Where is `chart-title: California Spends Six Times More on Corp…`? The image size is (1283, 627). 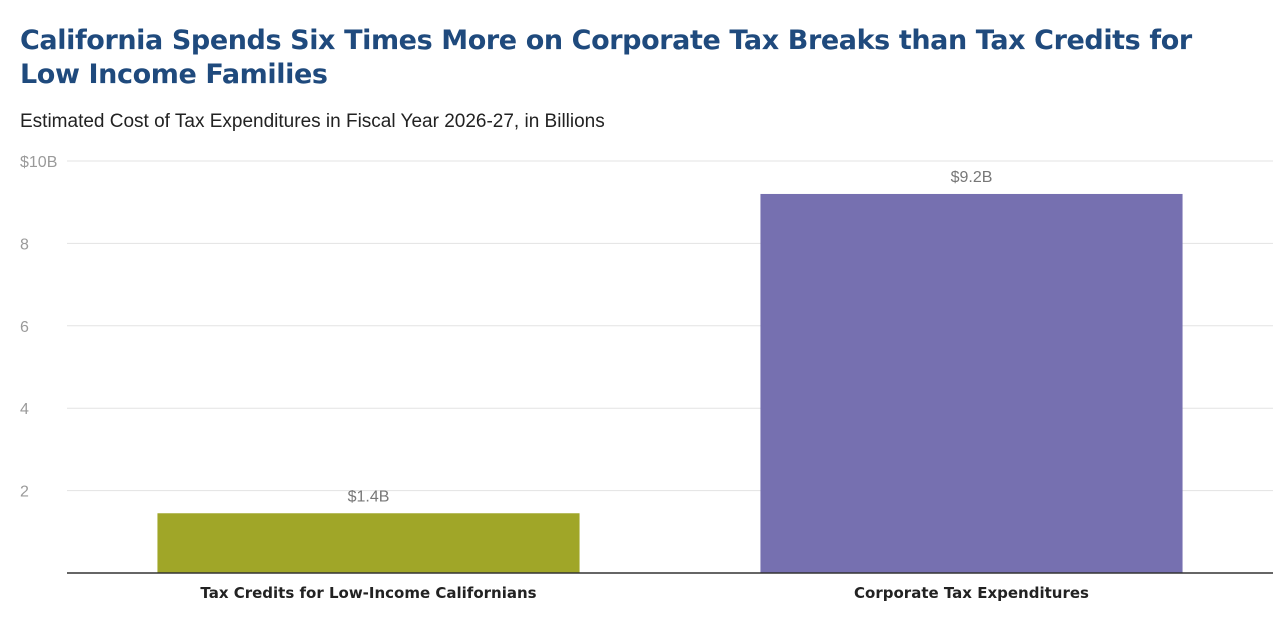
chart-title: California Spends Six Times More on Corp… is located at coordinates (606, 57).